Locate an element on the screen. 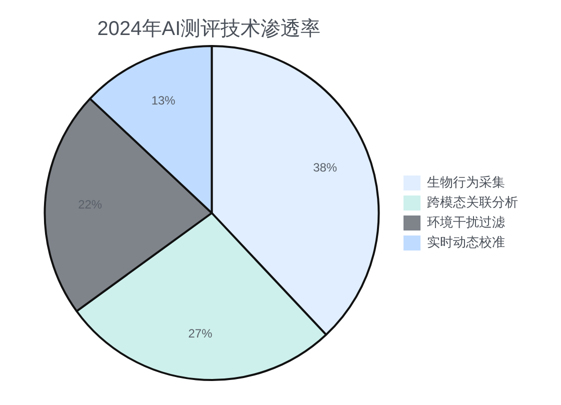 The width and height of the screenshot is (561, 405). data-label: 27% is located at coordinates (200, 333).